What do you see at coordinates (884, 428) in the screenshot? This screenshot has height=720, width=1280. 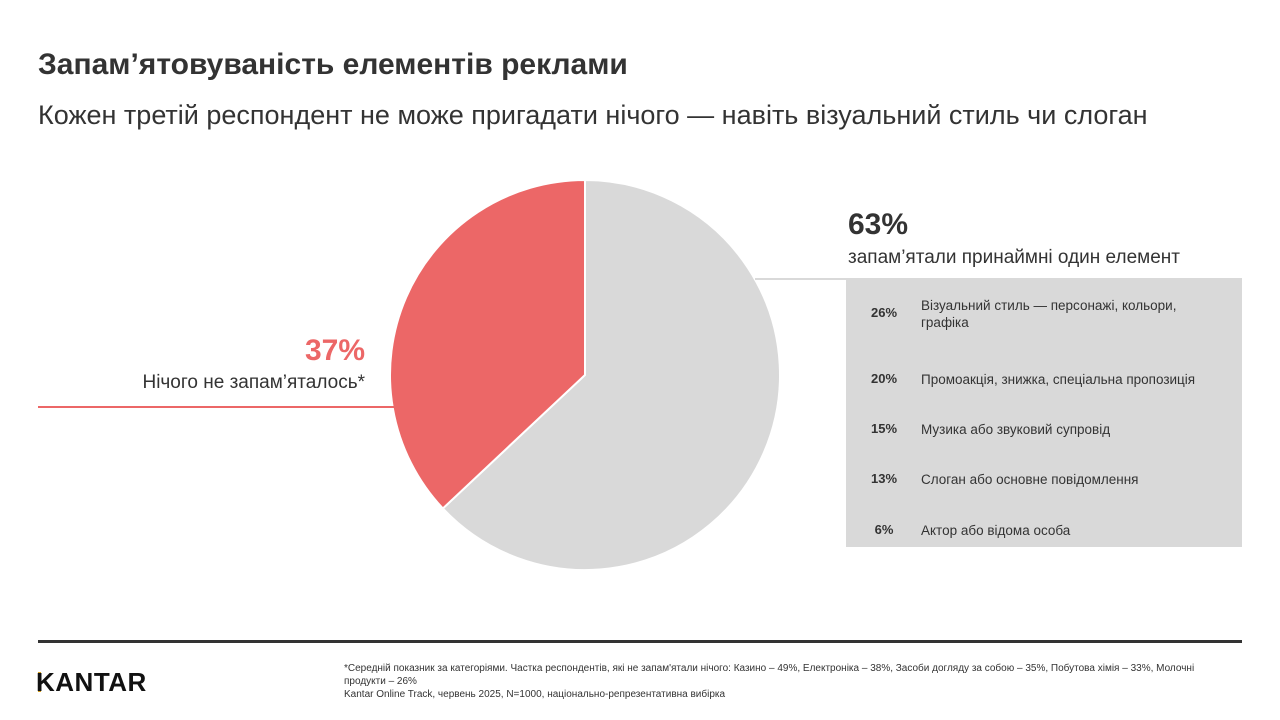 I see `breakdown-value: 15%` at bounding box center [884, 428].